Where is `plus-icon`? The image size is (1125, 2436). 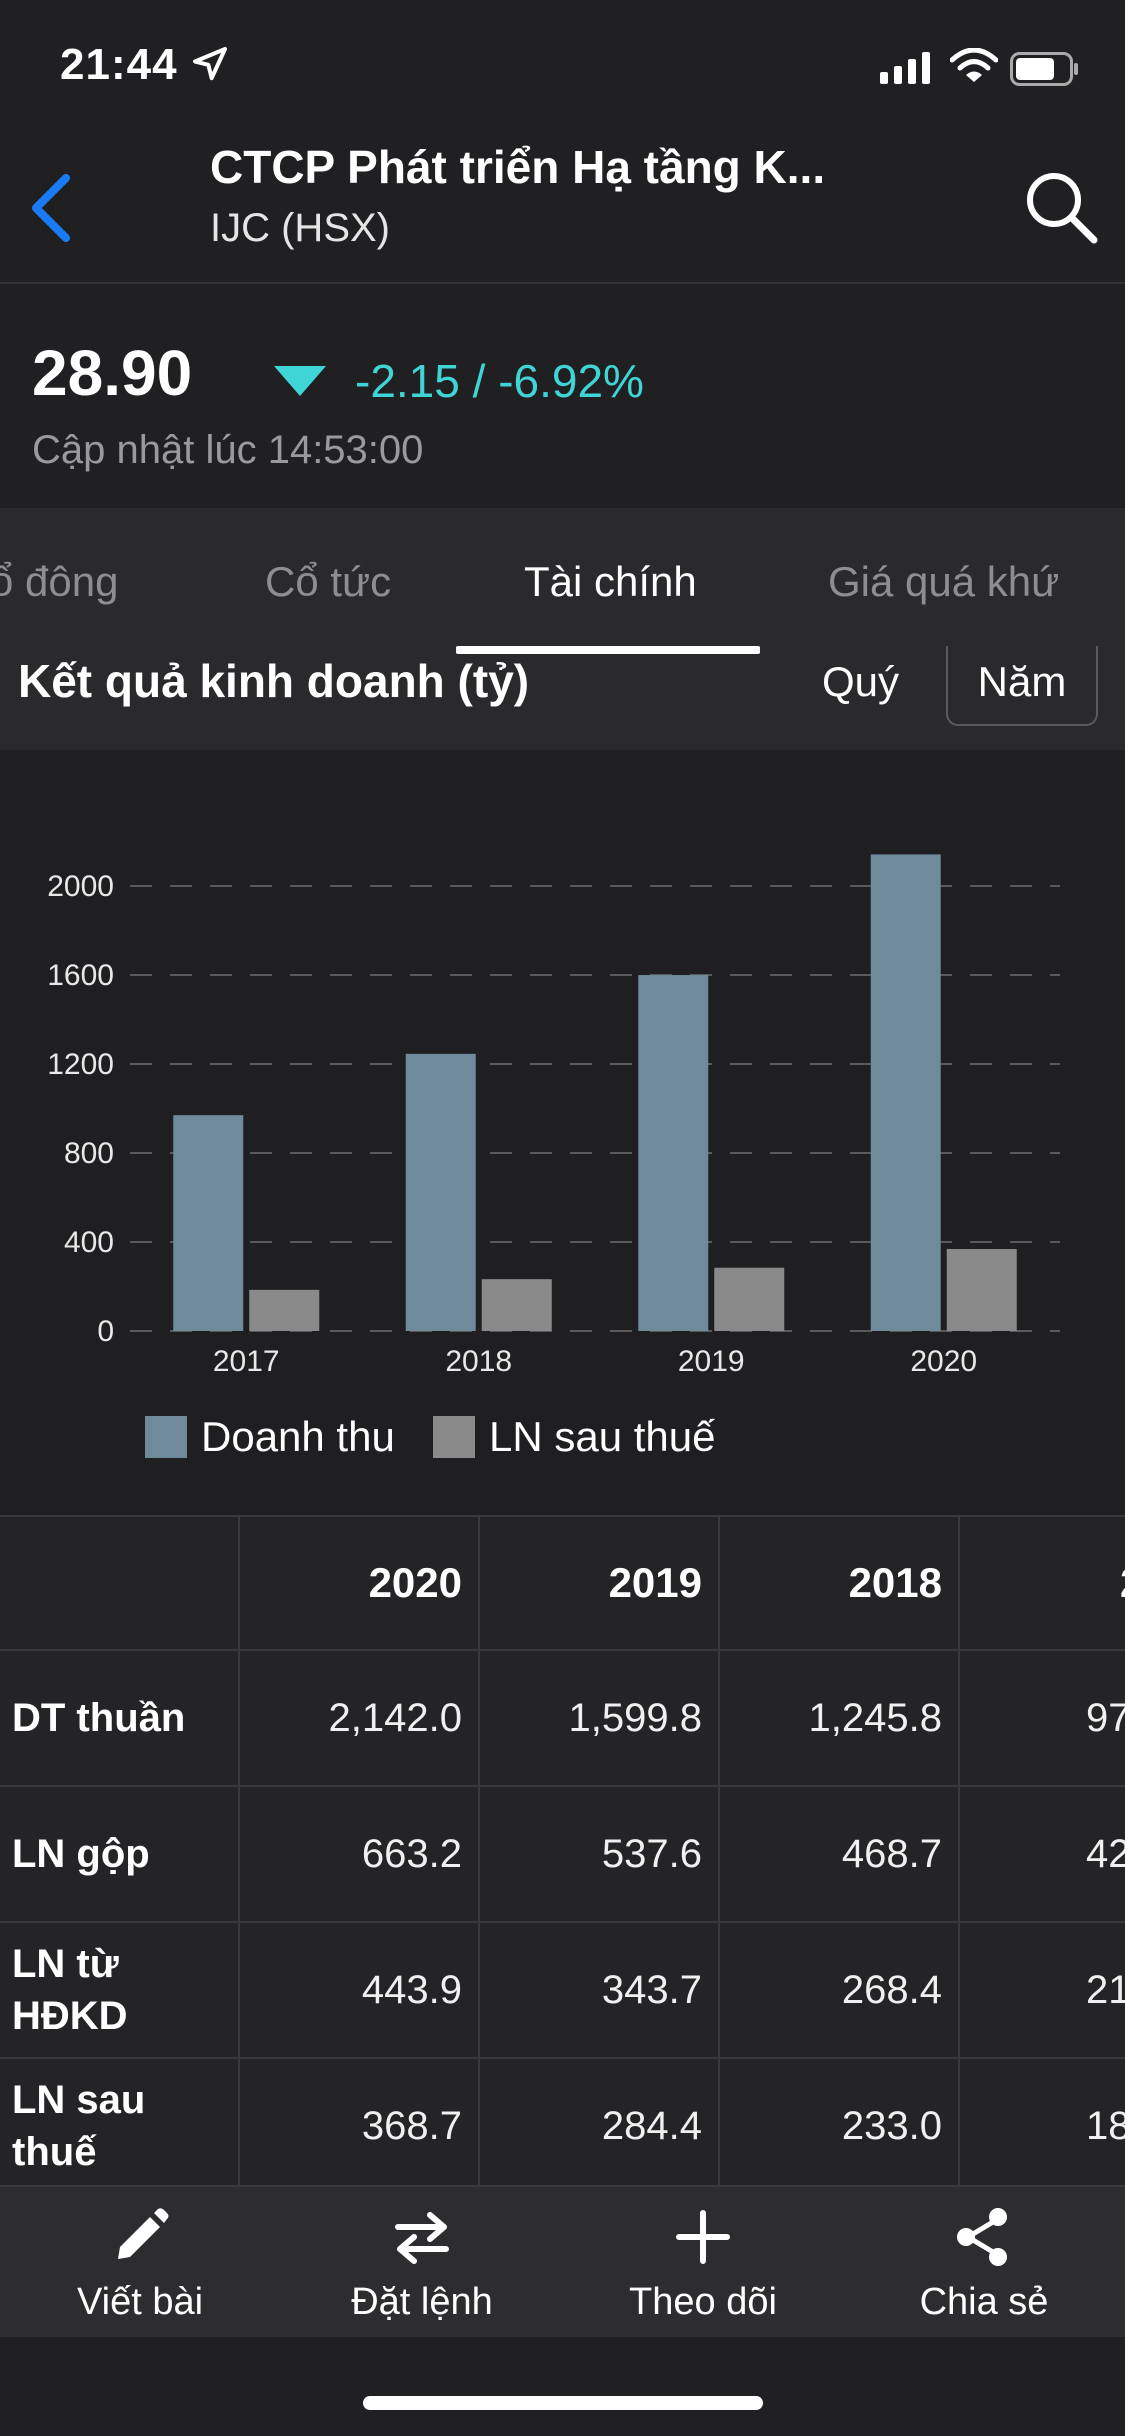 plus-icon is located at coordinates (703, 2237).